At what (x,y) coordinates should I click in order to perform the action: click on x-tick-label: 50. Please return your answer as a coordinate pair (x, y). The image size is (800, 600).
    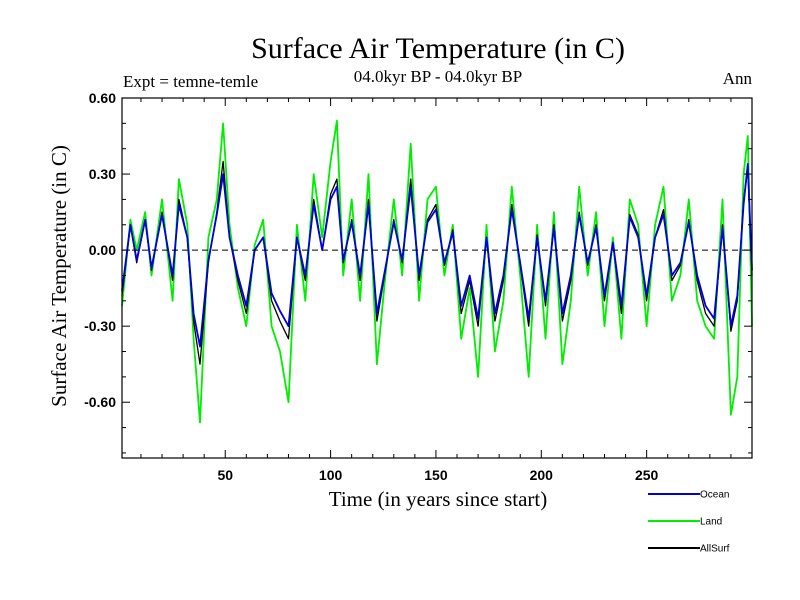
    Looking at the image, I should click on (225, 475).